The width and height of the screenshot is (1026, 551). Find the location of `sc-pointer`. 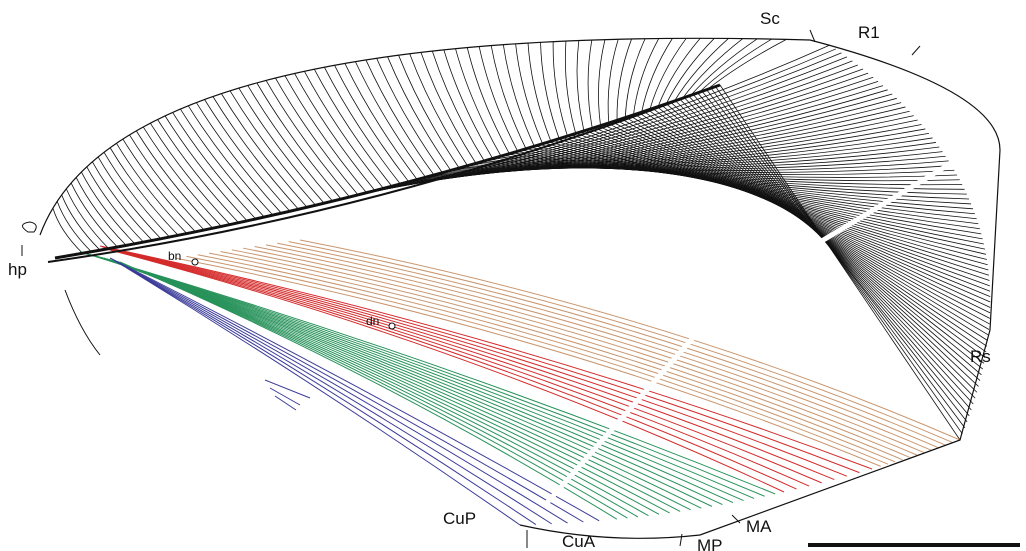

sc-pointer is located at coordinates (812, 36).